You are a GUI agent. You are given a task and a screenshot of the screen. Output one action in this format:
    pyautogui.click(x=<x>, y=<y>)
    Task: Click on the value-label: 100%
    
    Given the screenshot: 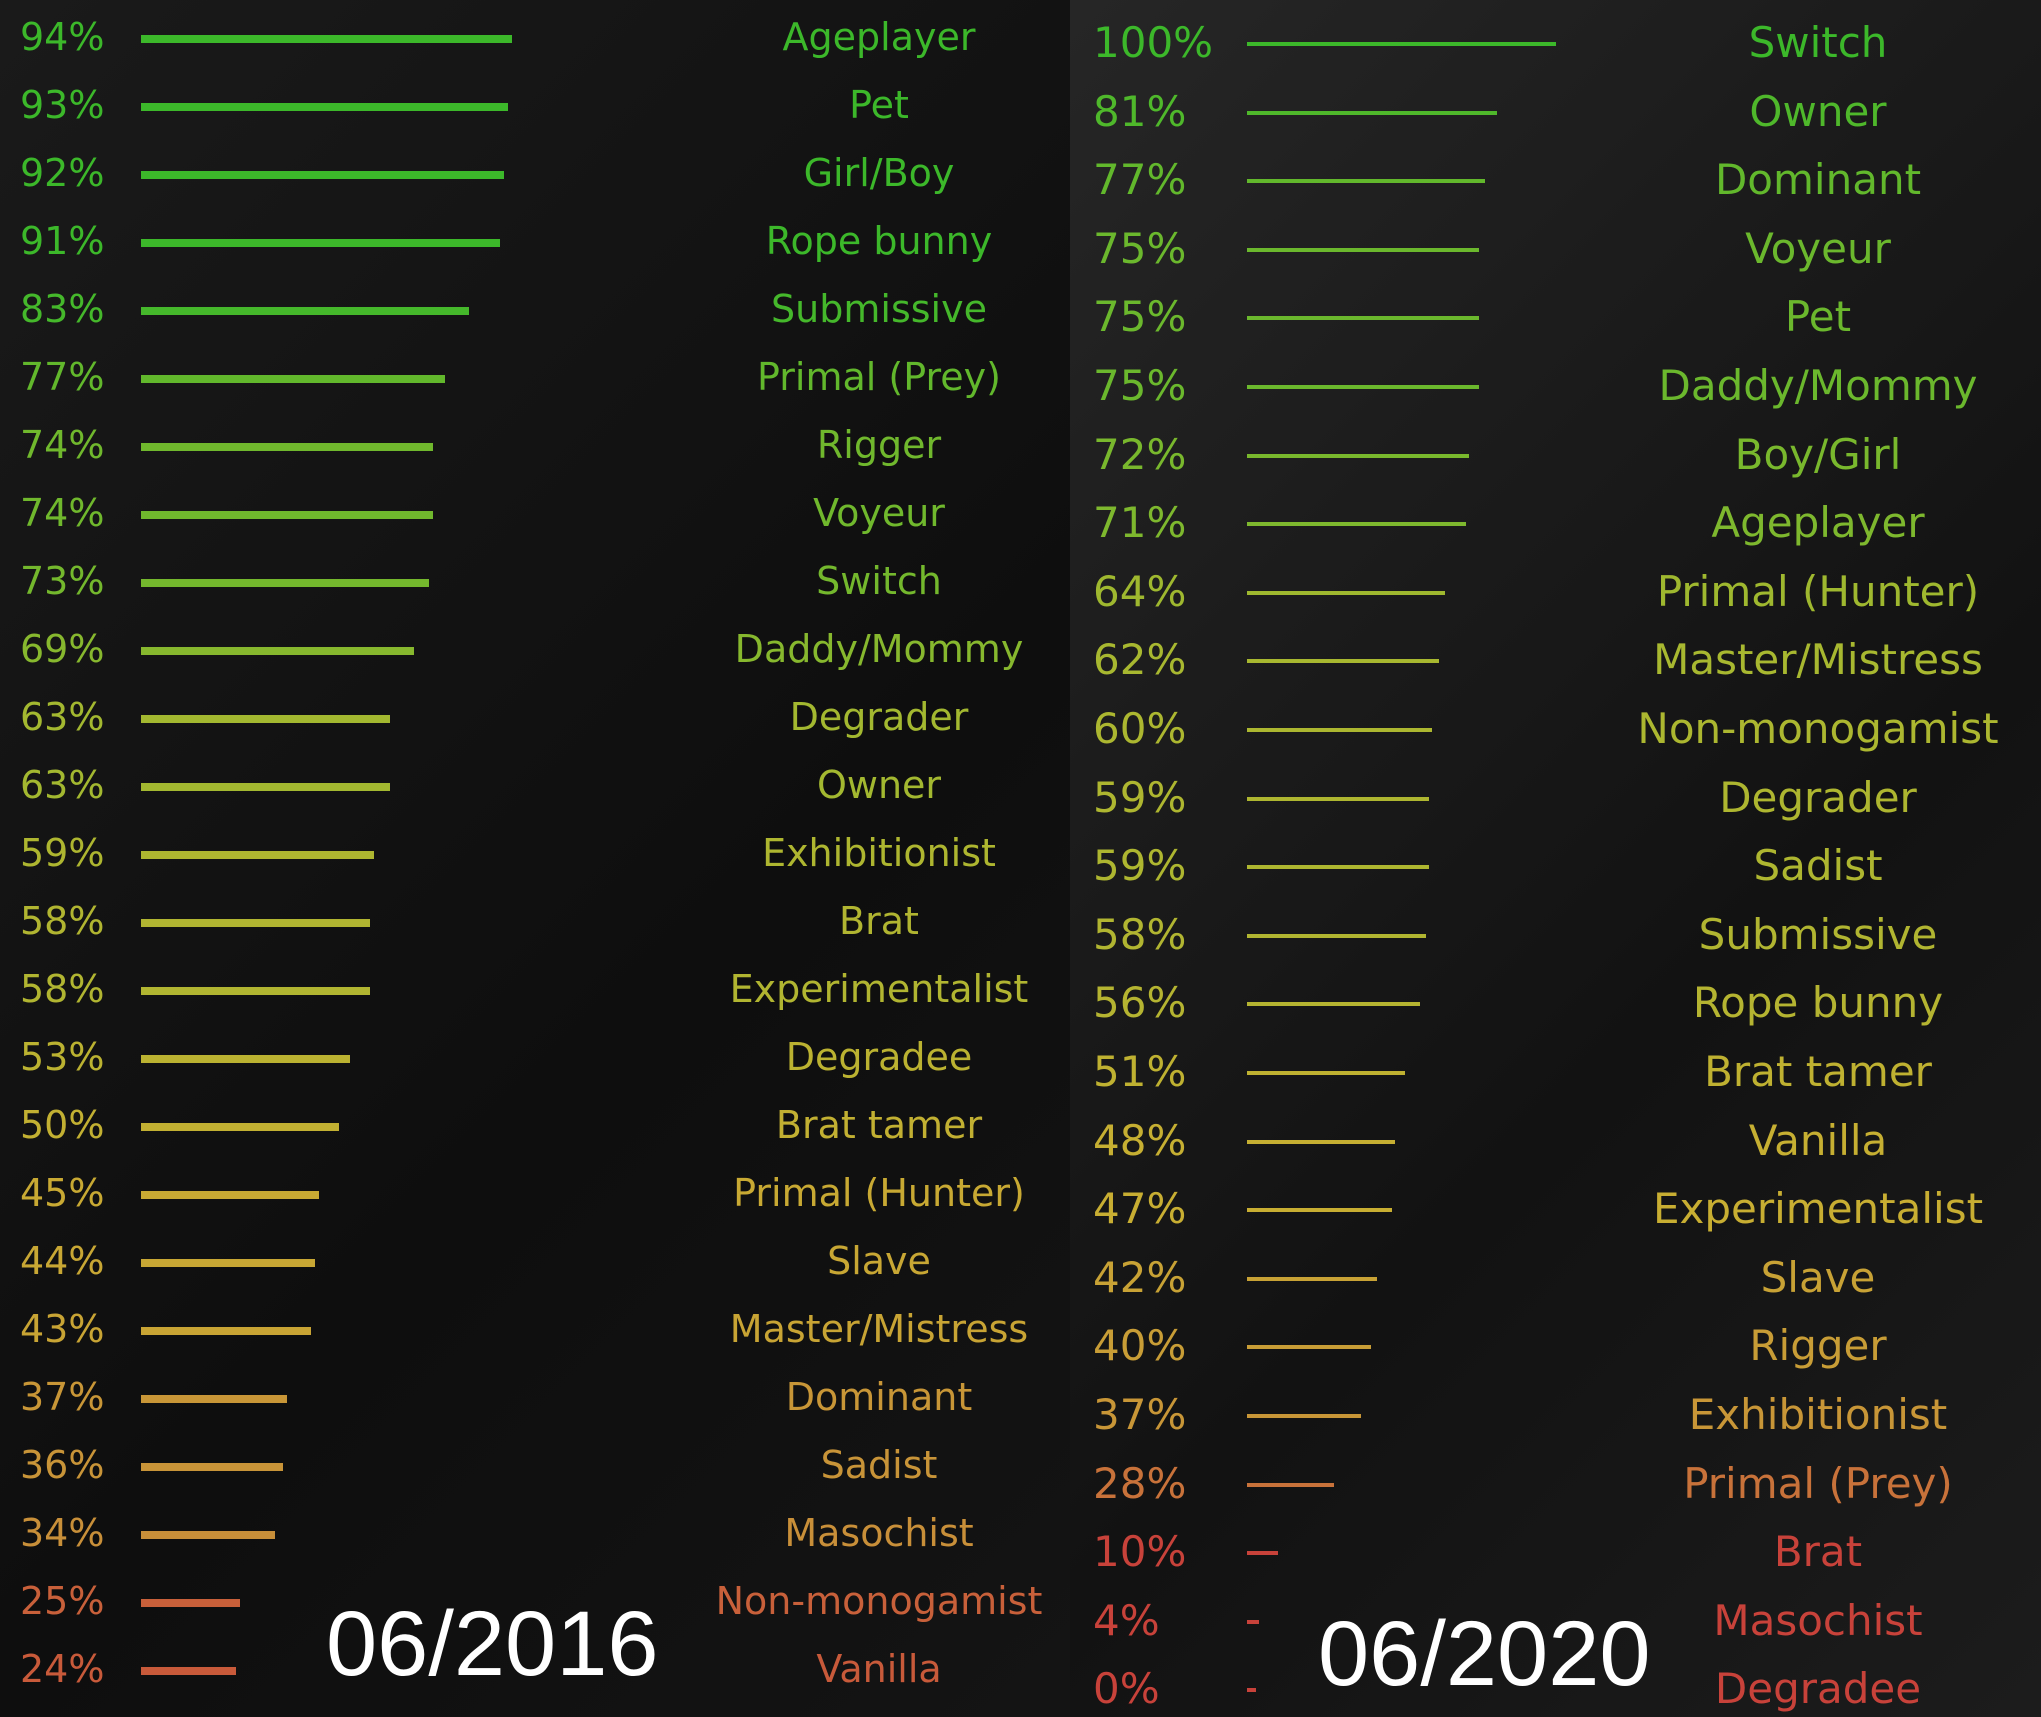 What is the action you would take?
    pyautogui.click(x=1153, y=42)
    